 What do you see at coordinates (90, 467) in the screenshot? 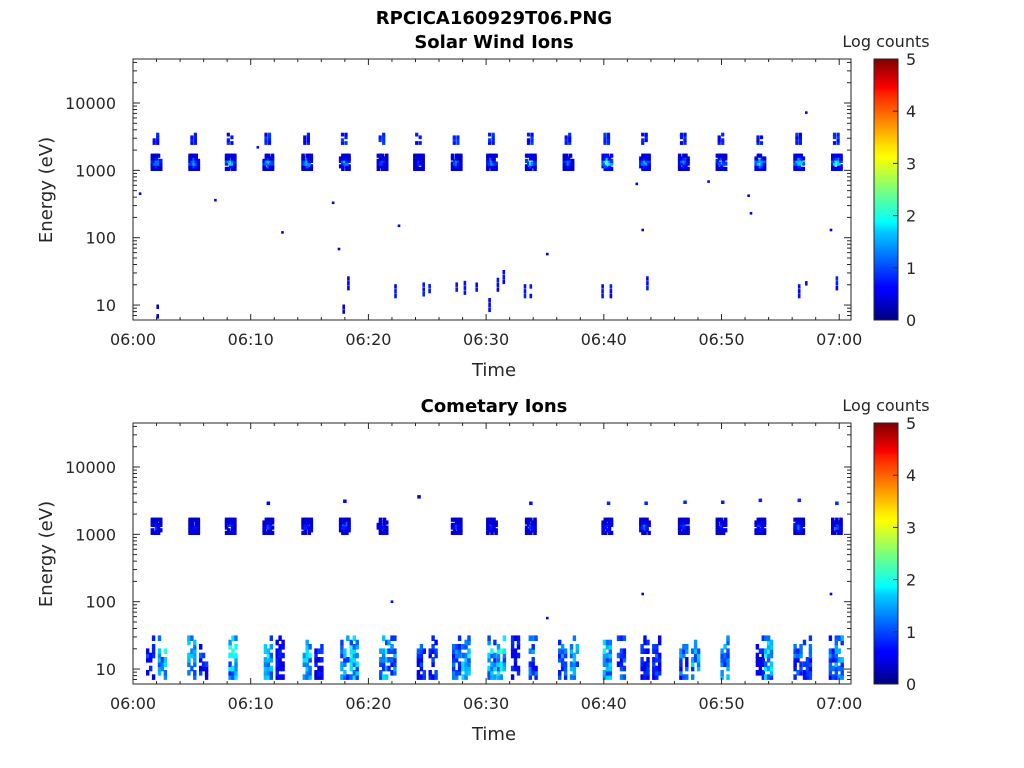
I see `y-tick-label: 10000` at bounding box center [90, 467].